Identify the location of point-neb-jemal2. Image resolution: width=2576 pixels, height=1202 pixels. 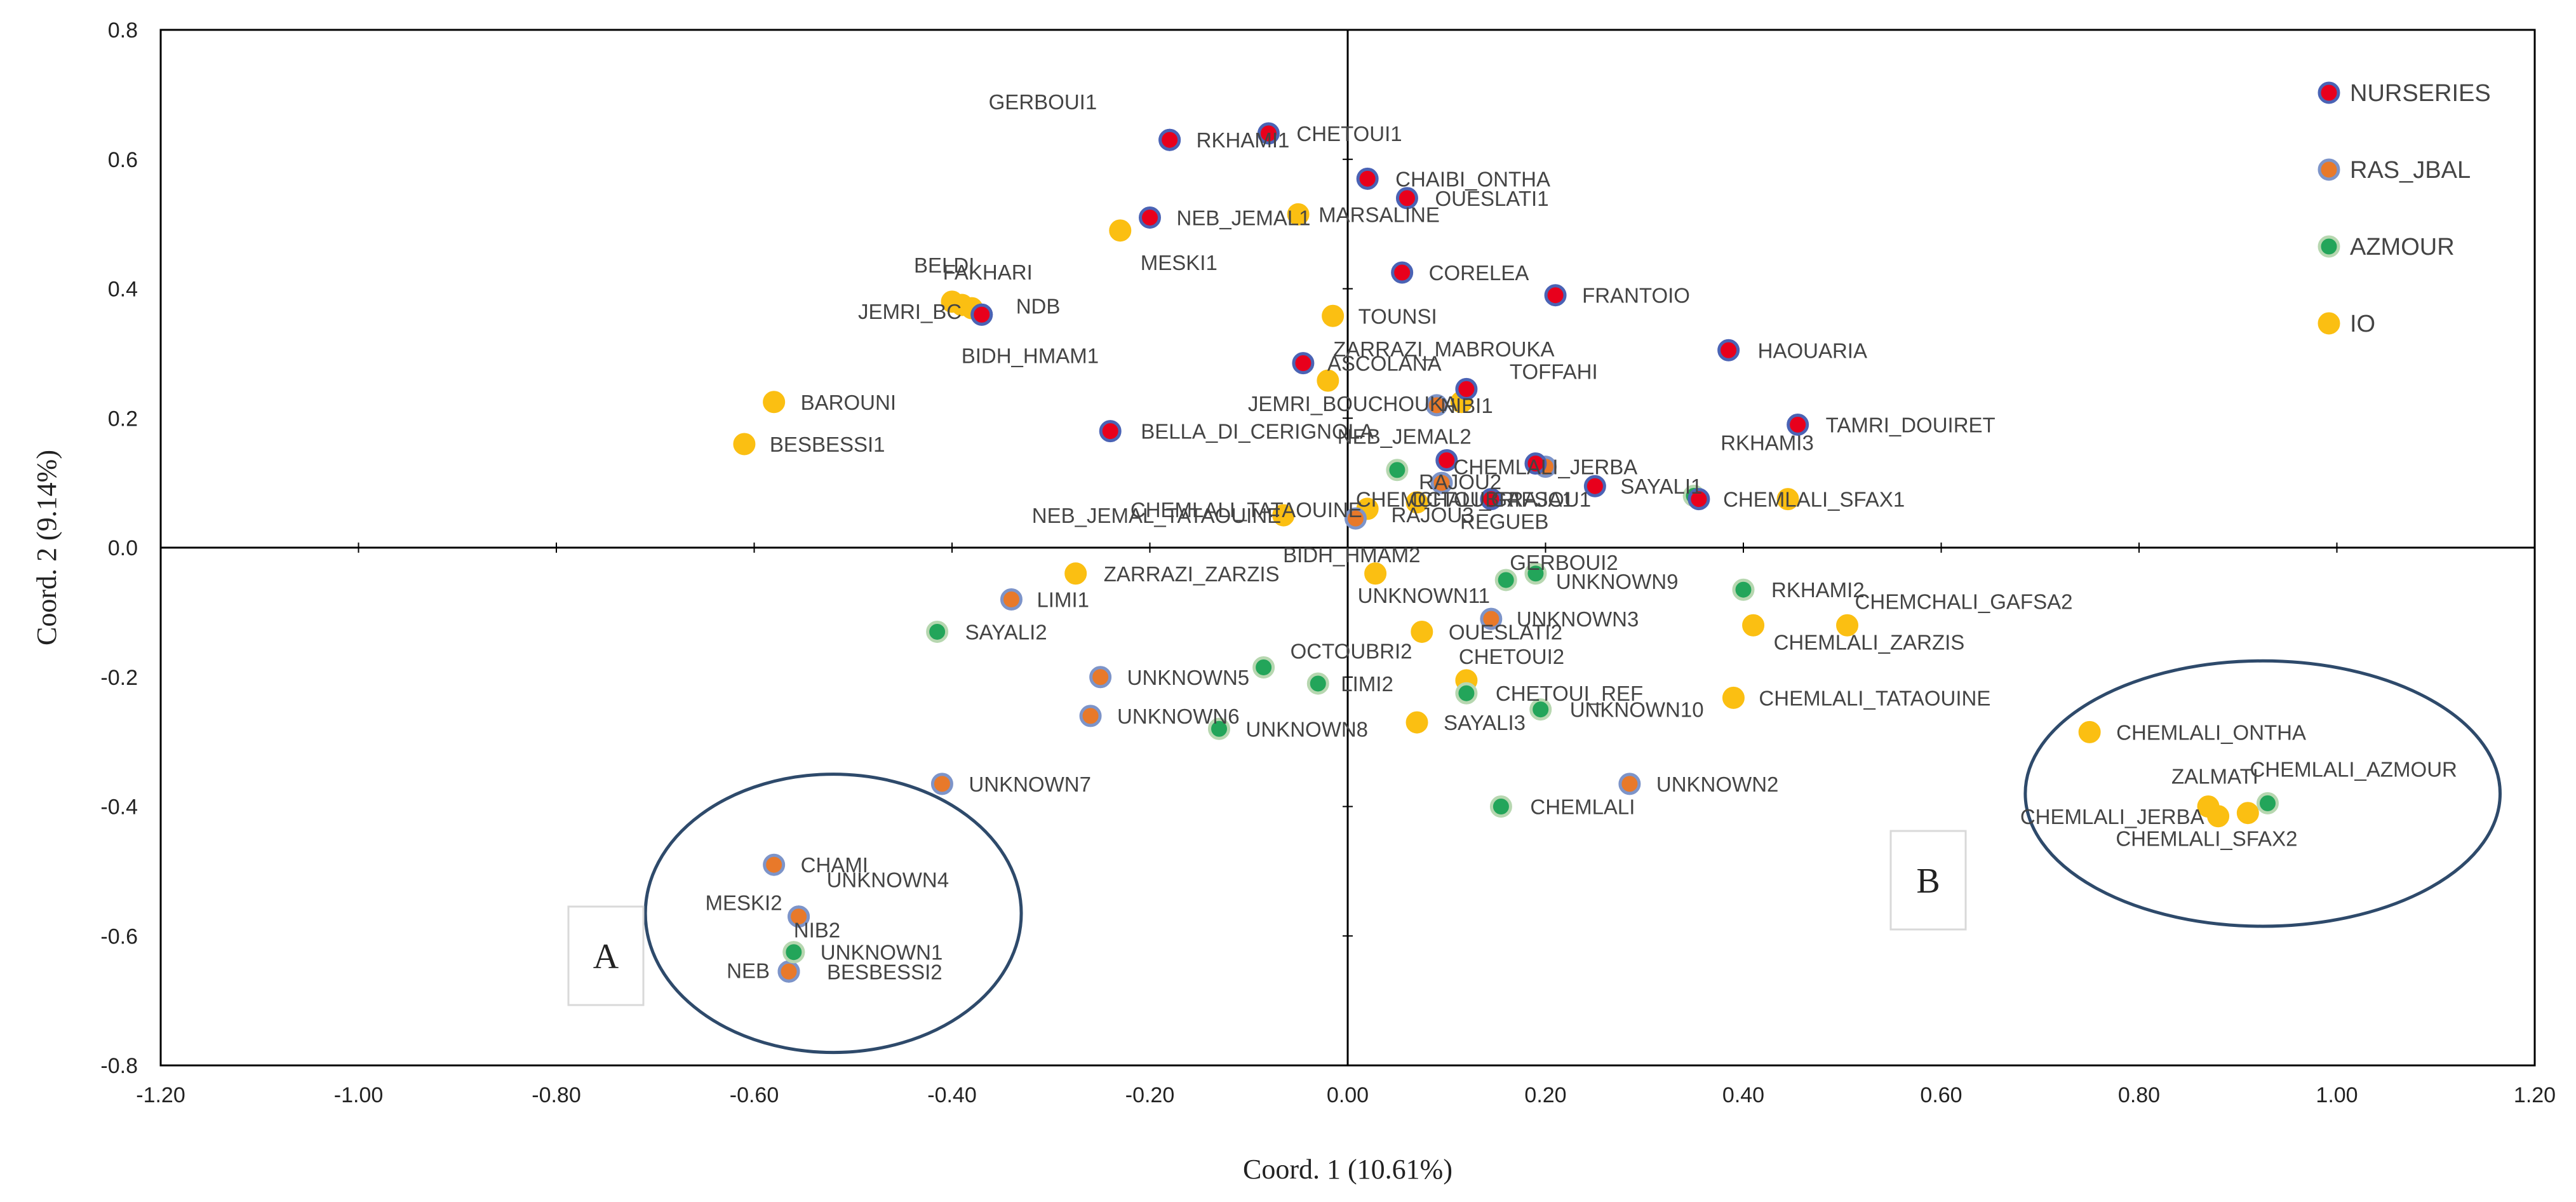
(1446, 460).